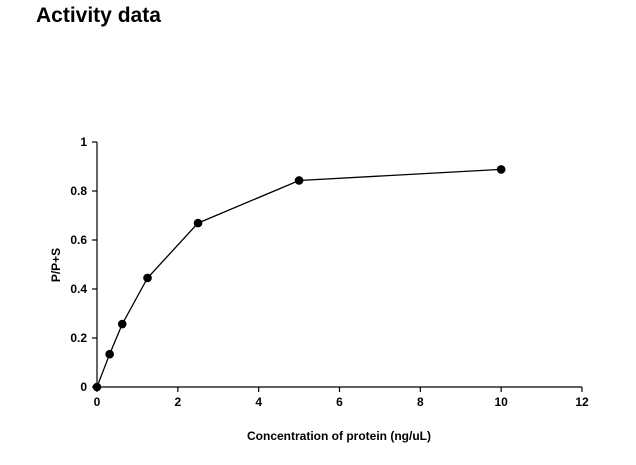 This screenshot has height=465, width=636. I want to click on x-ticks: 0 2 4 6 8 10 12, so click(341, 398).